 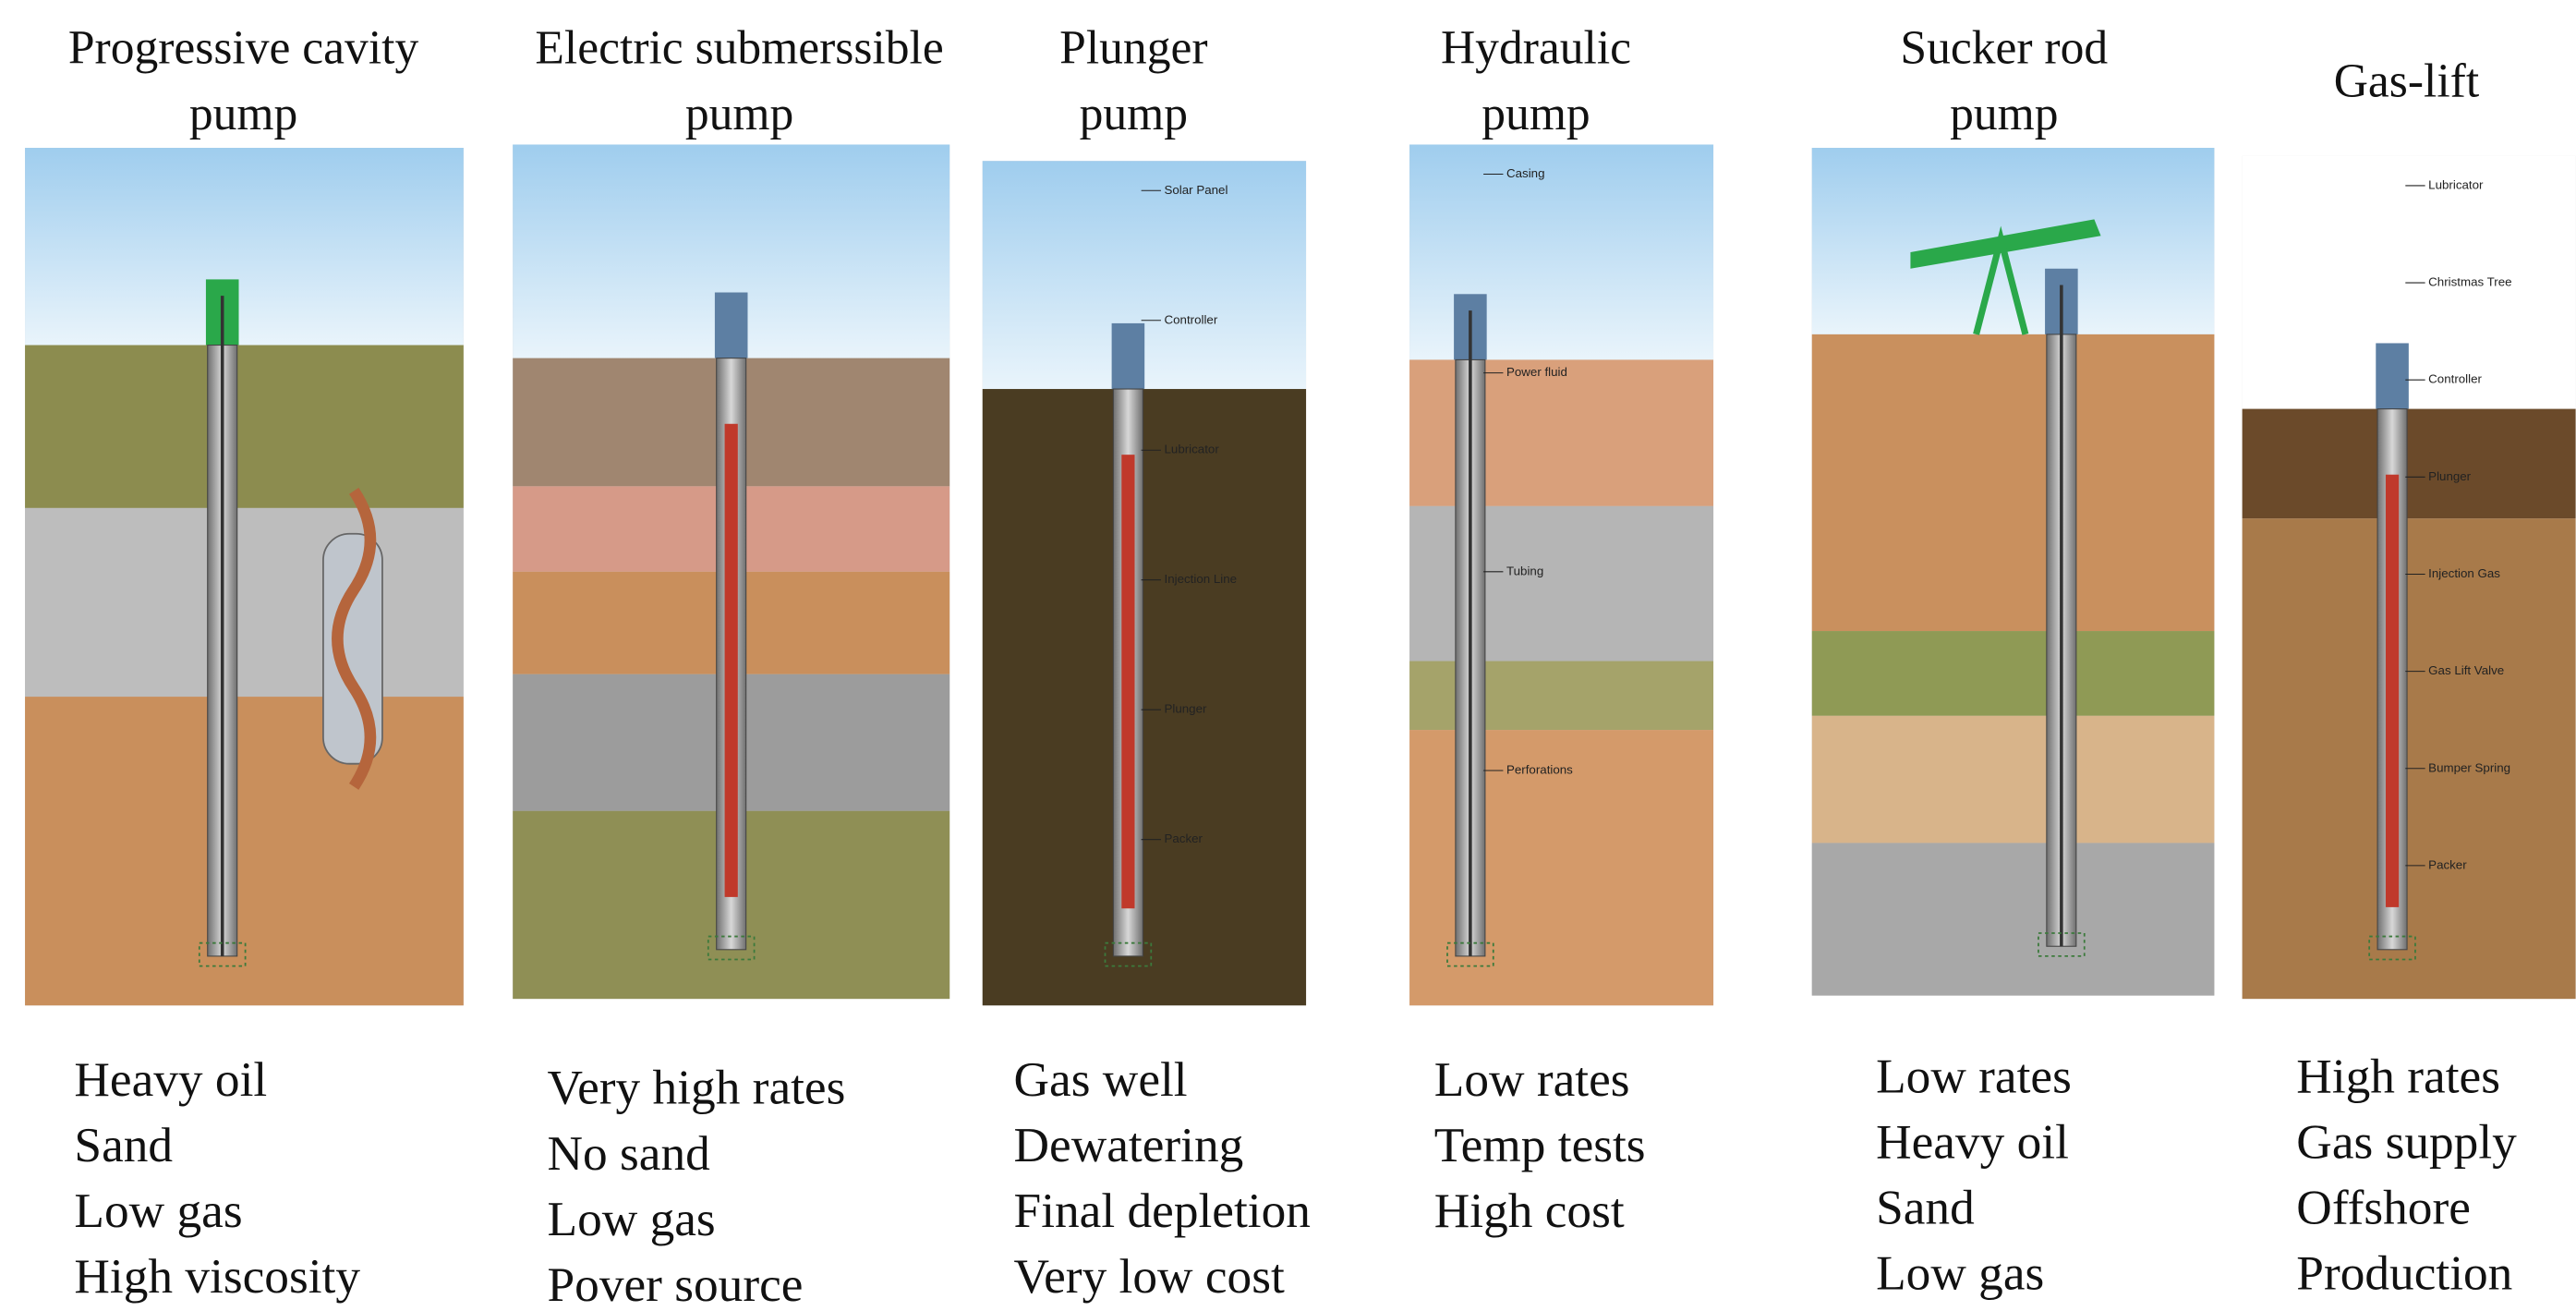 I want to click on pumpjack-frame, so click(x=2001, y=280).